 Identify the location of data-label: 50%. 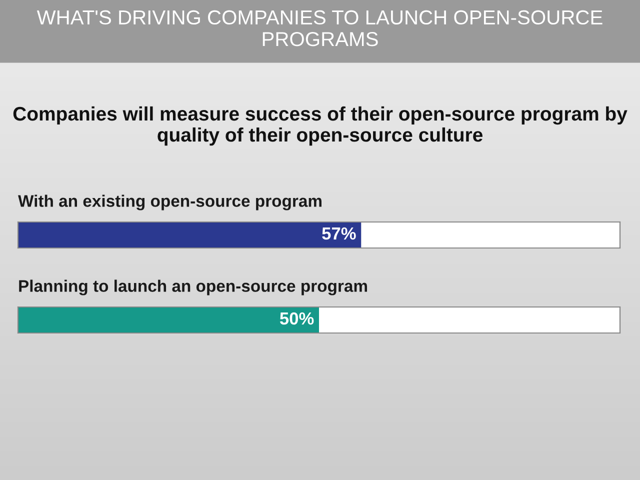
(297, 318).